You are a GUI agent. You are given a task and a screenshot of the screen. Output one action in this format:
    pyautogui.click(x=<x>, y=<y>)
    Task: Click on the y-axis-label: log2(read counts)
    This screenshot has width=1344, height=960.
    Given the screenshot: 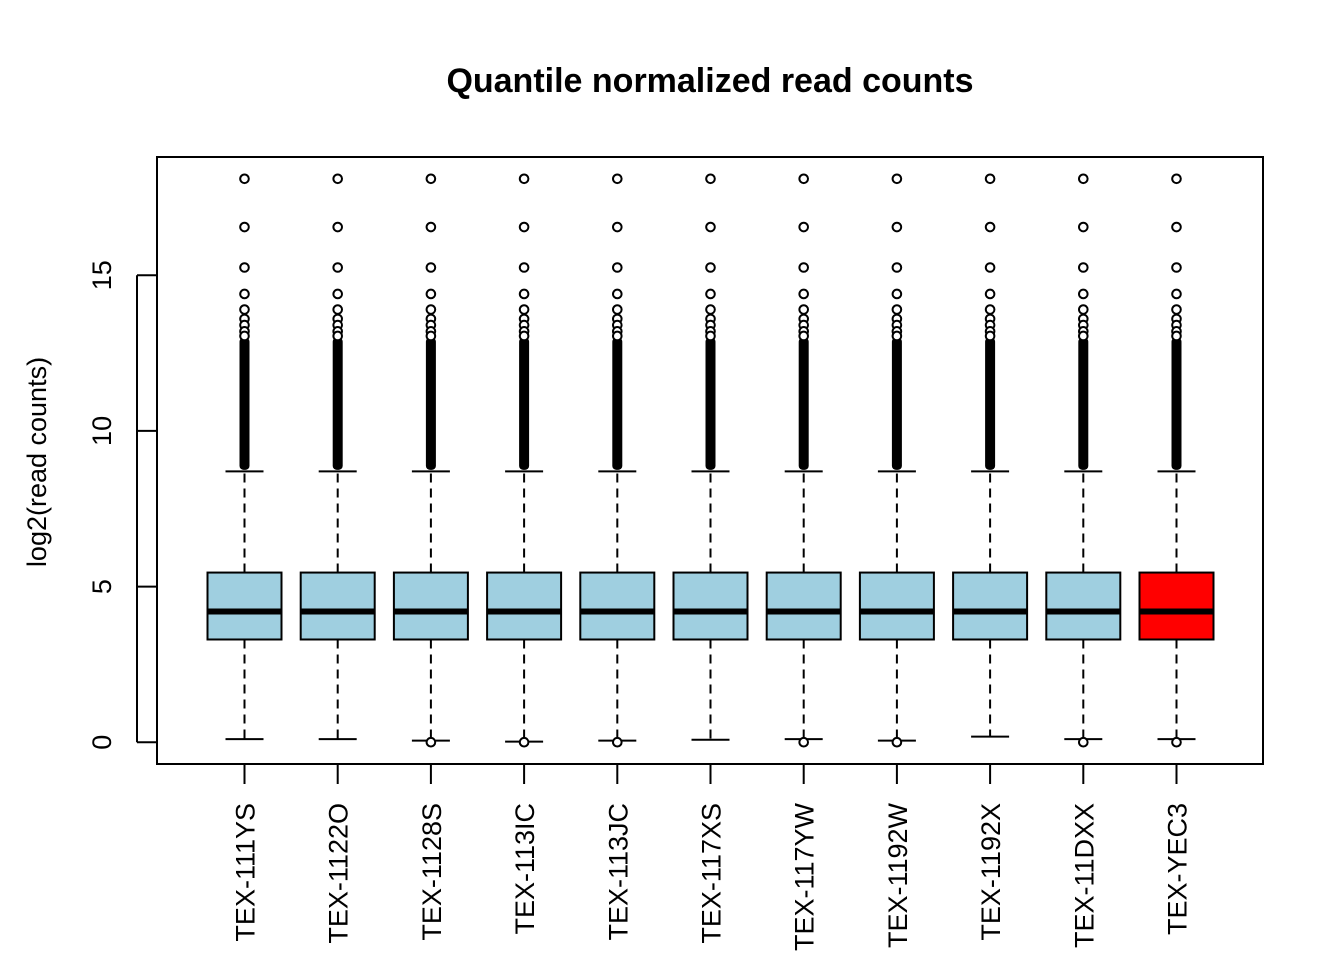 What is the action you would take?
    pyautogui.click(x=37, y=462)
    